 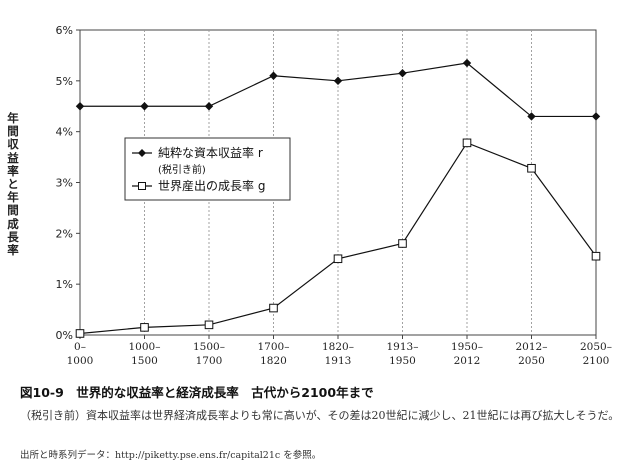 I want to click on y-tick-label: 5%, so click(x=64, y=81).